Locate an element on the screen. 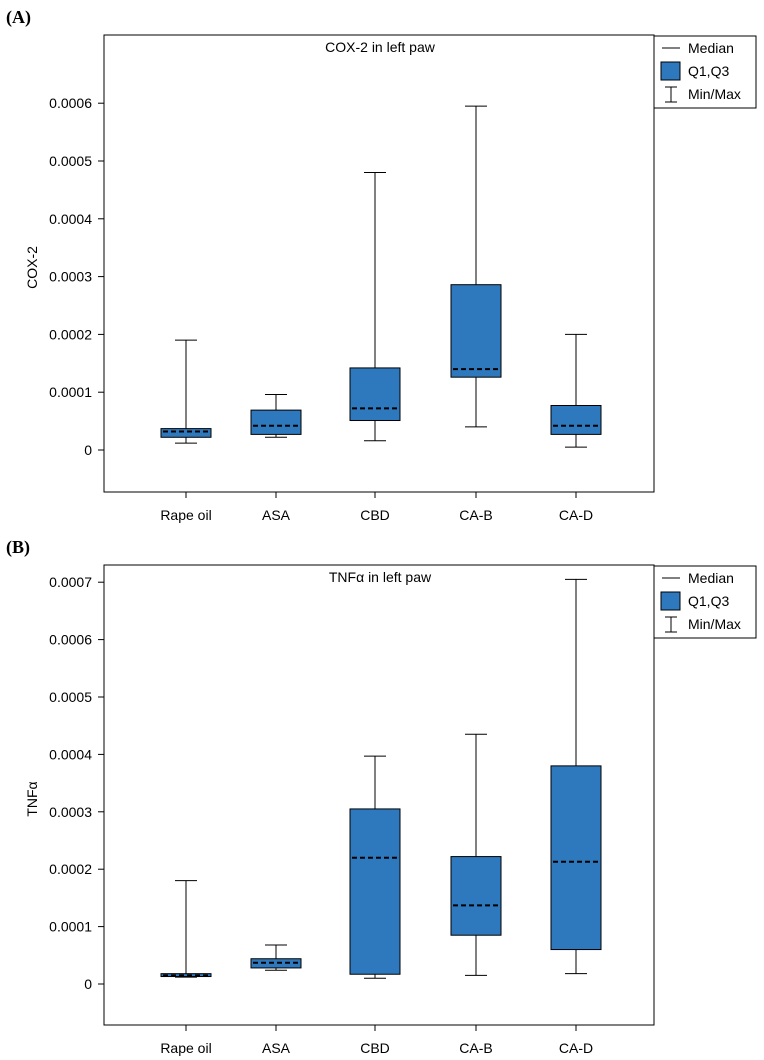 The height and width of the screenshot is (1060, 764). panel-label-a: (A) is located at coordinates (18, 17).